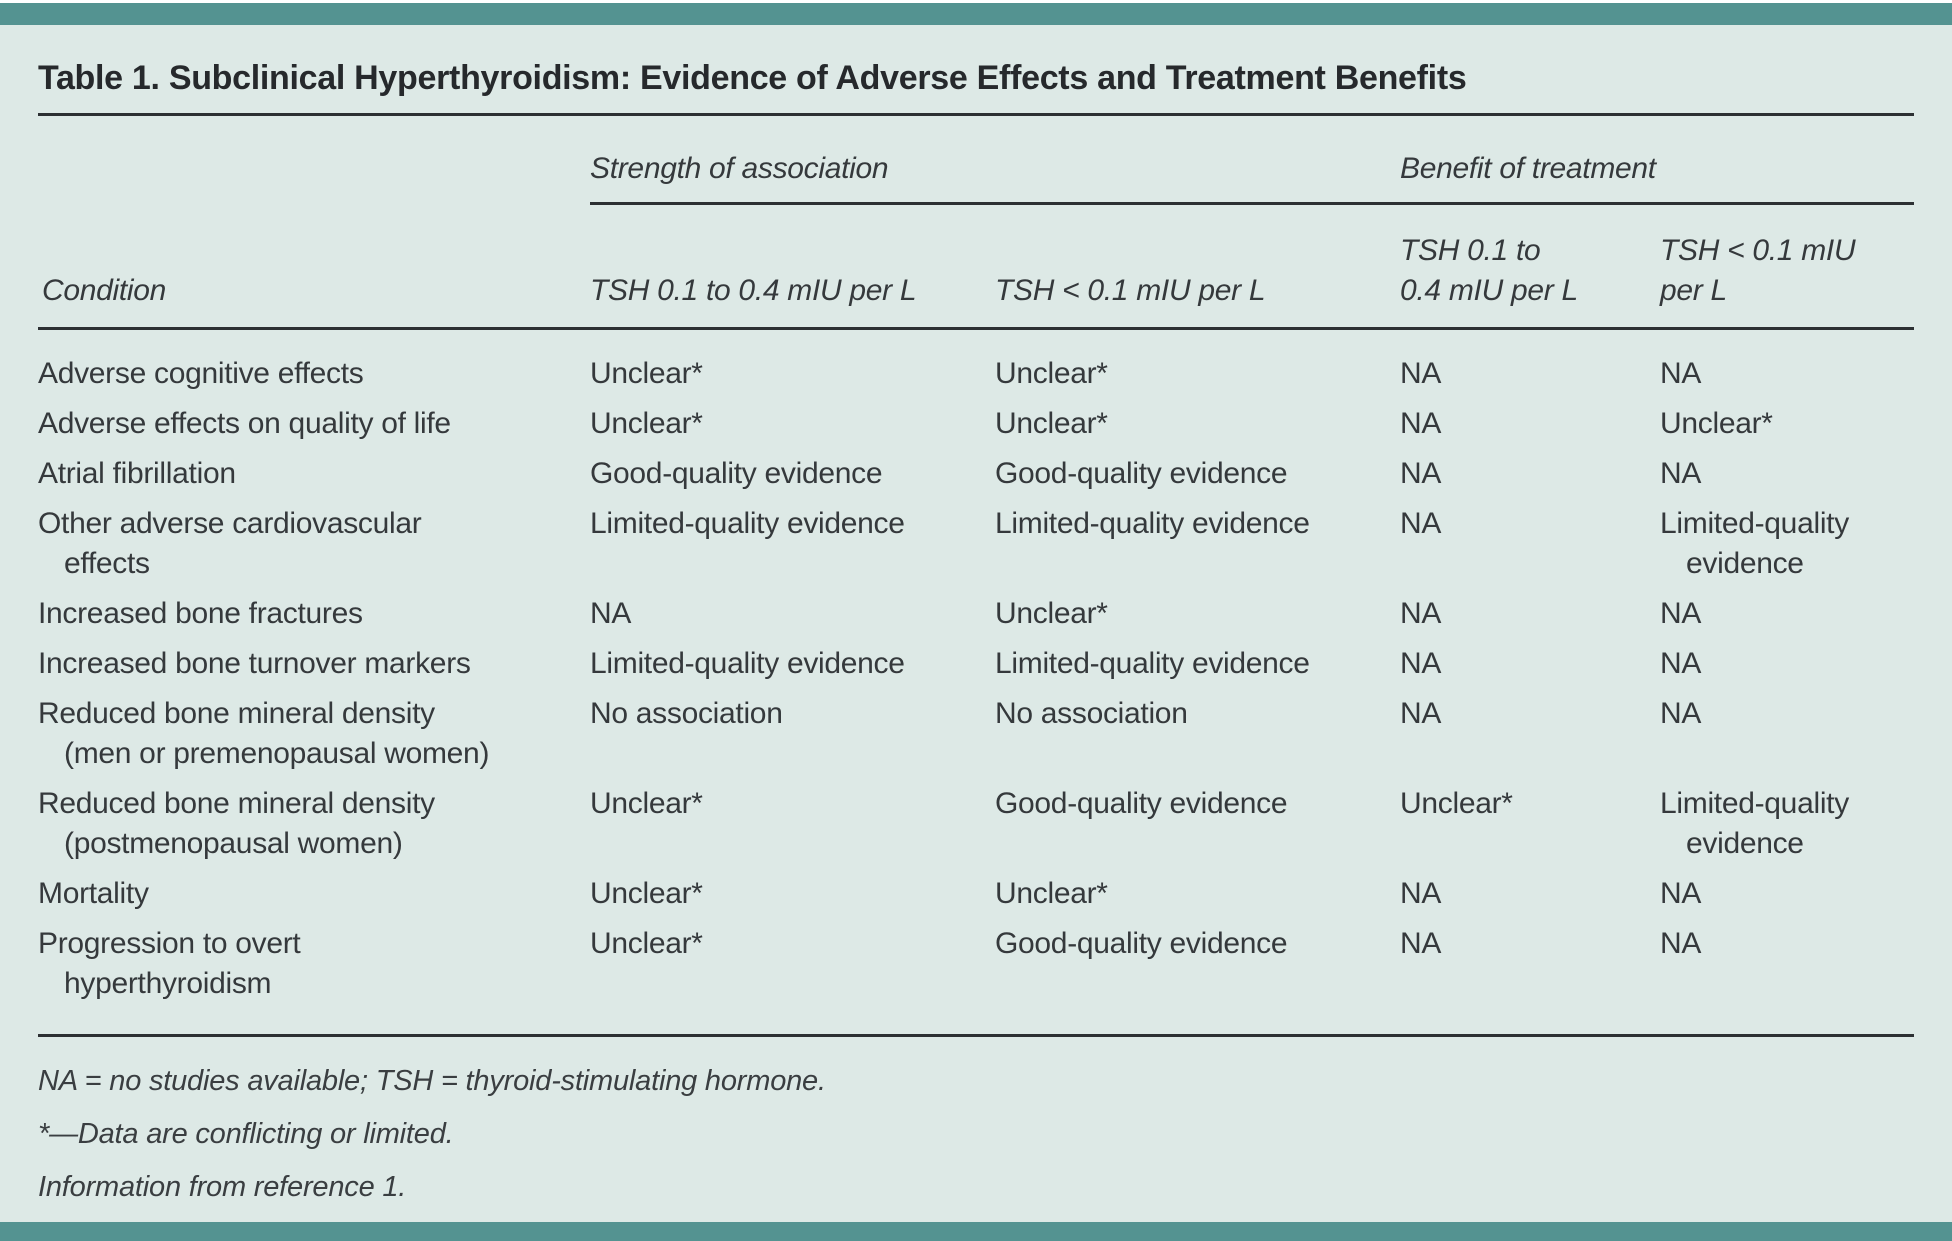  Describe the element at coordinates (976, 14) in the screenshot. I see `top-accent-bar` at that location.